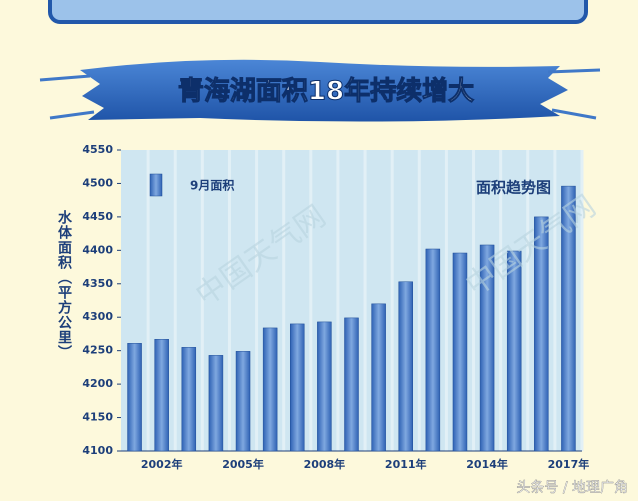 The height and width of the screenshot is (501, 638). Describe the element at coordinates (243, 464) in the screenshot. I see `x-tick-label: 2005年` at that location.